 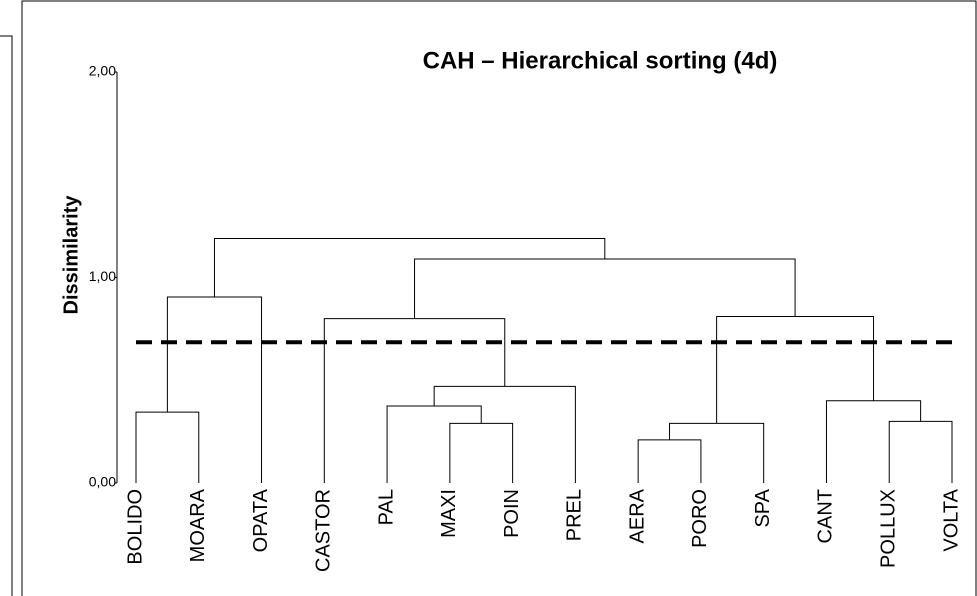 What do you see at coordinates (512, 513) in the screenshot?
I see `leaf-label: POIN` at bounding box center [512, 513].